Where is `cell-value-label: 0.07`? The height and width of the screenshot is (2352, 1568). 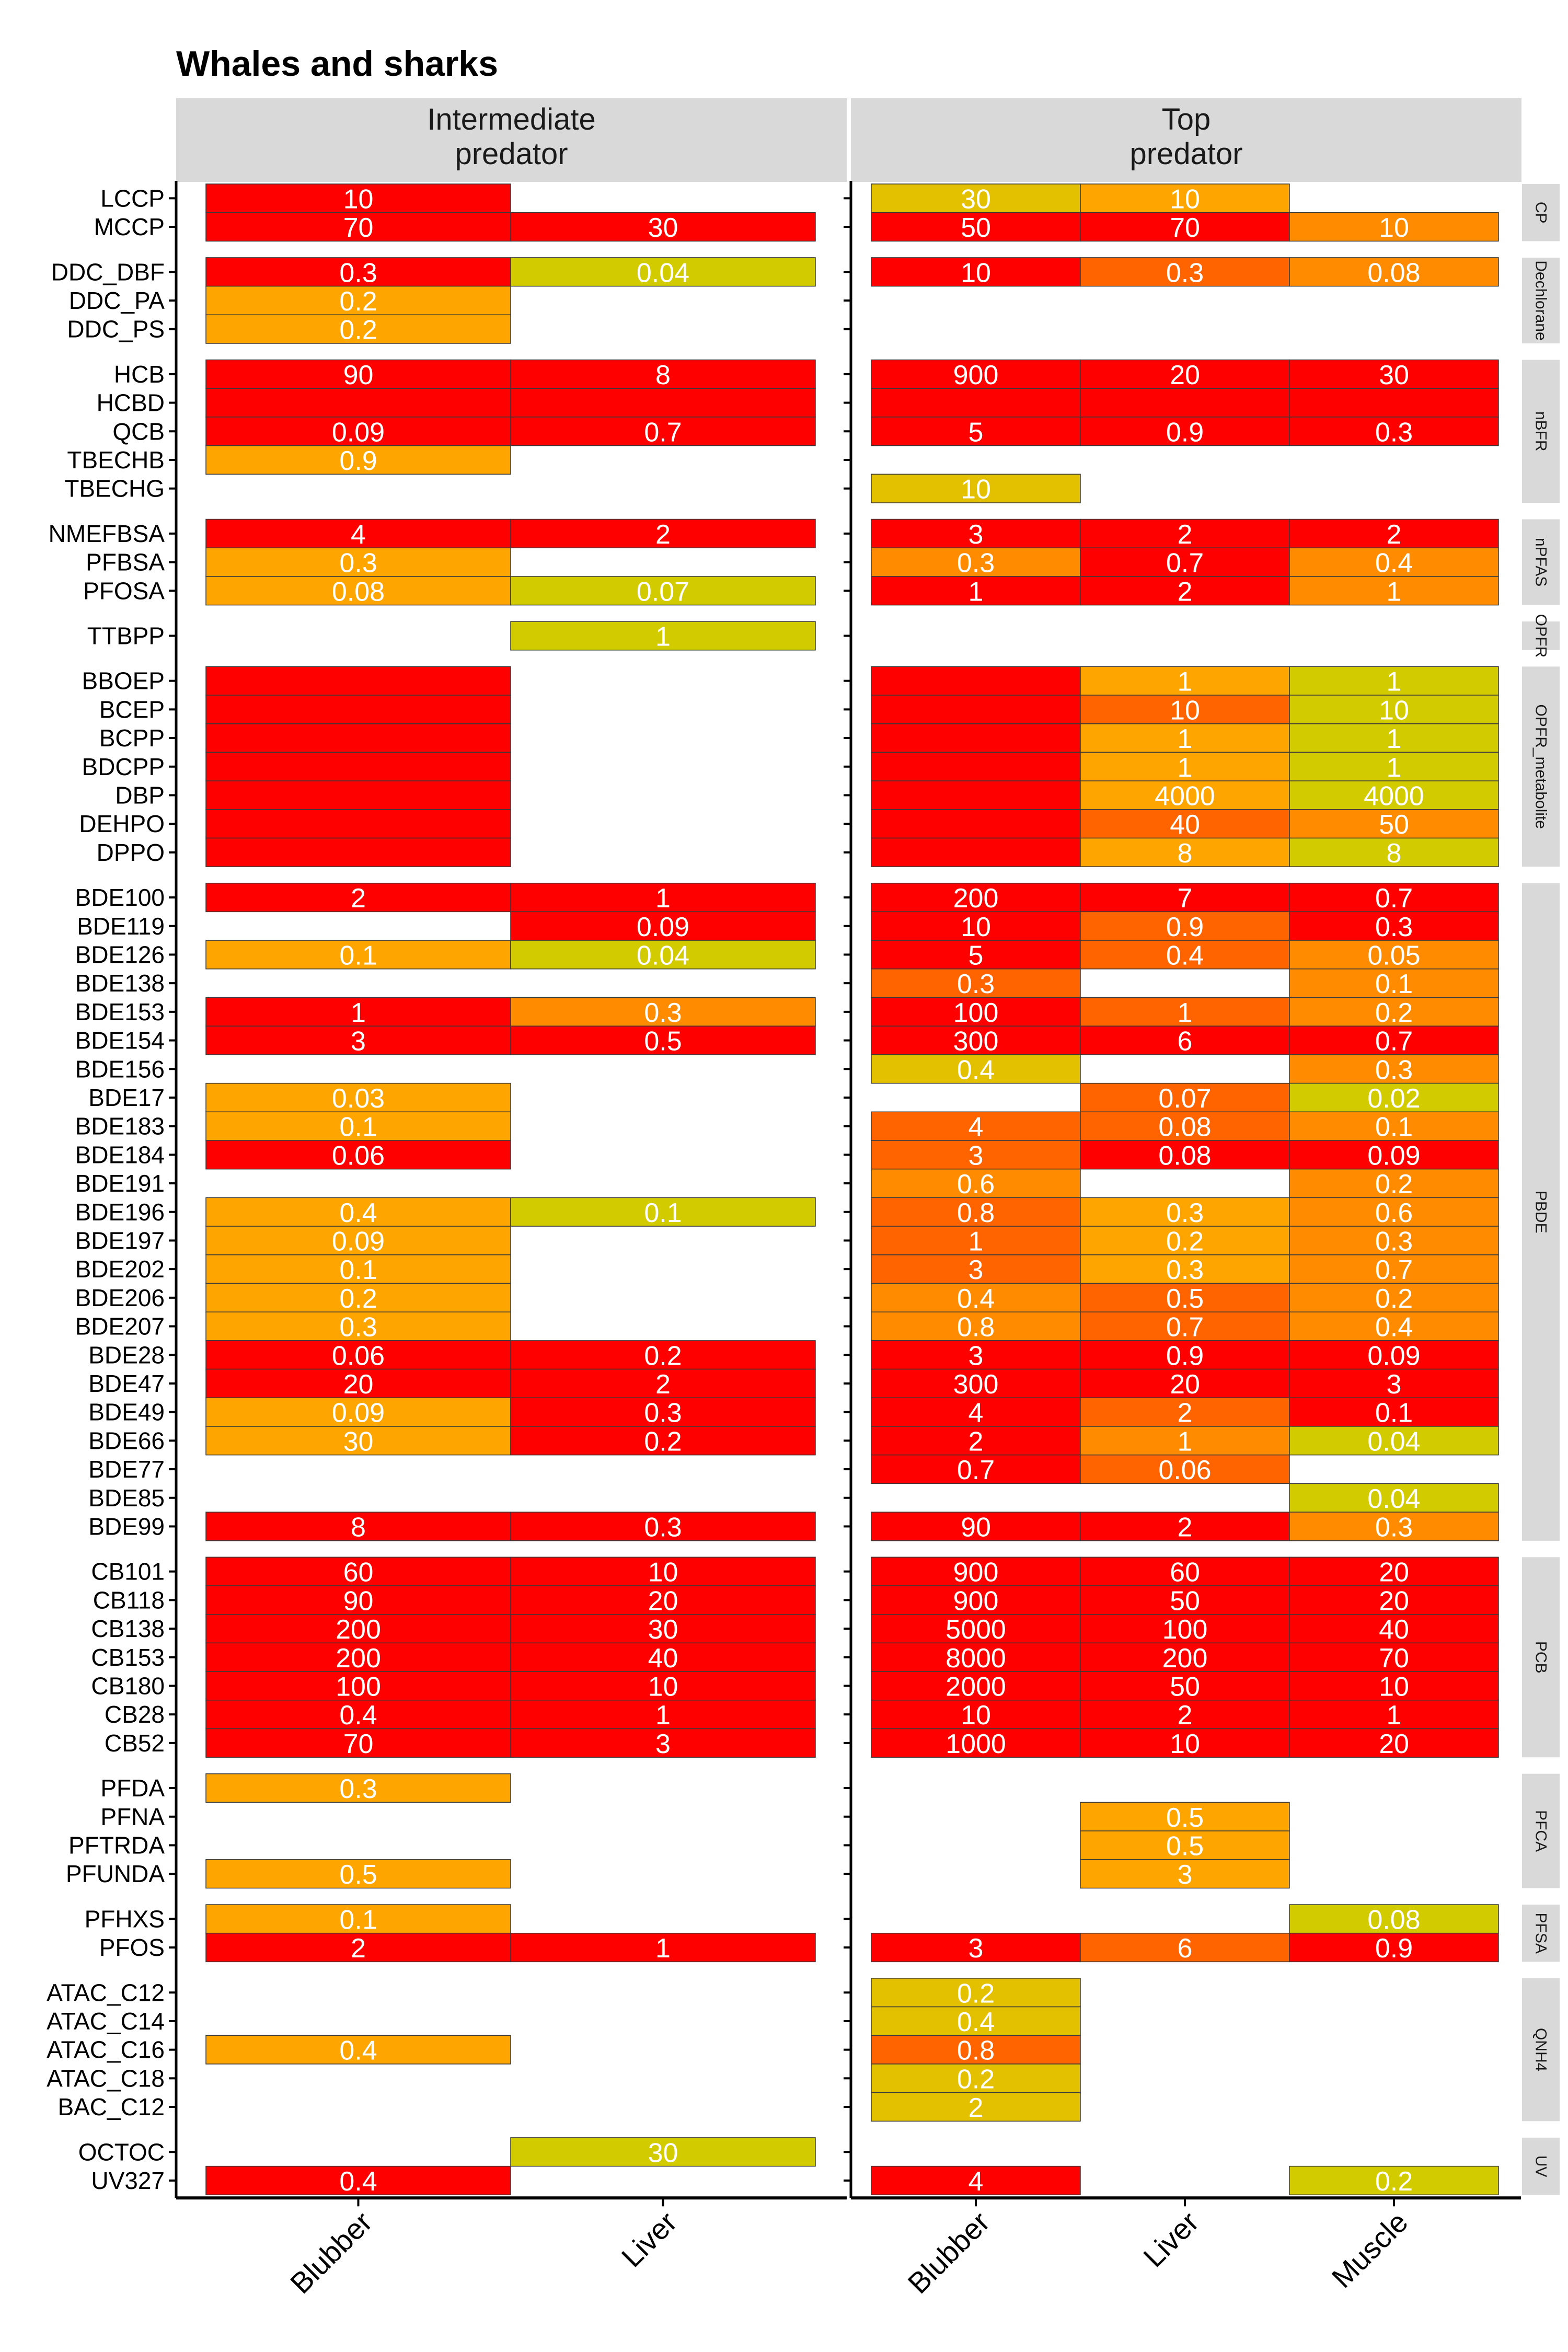 cell-value-label: 0.07 is located at coordinates (1184, 1098).